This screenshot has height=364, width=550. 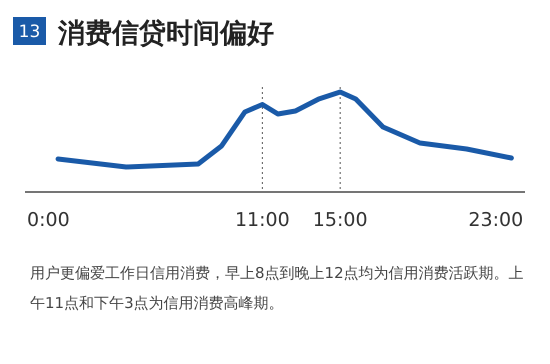 What do you see at coordinates (29, 31) in the screenshot?
I see `badge: 13` at bounding box center [29, 31].